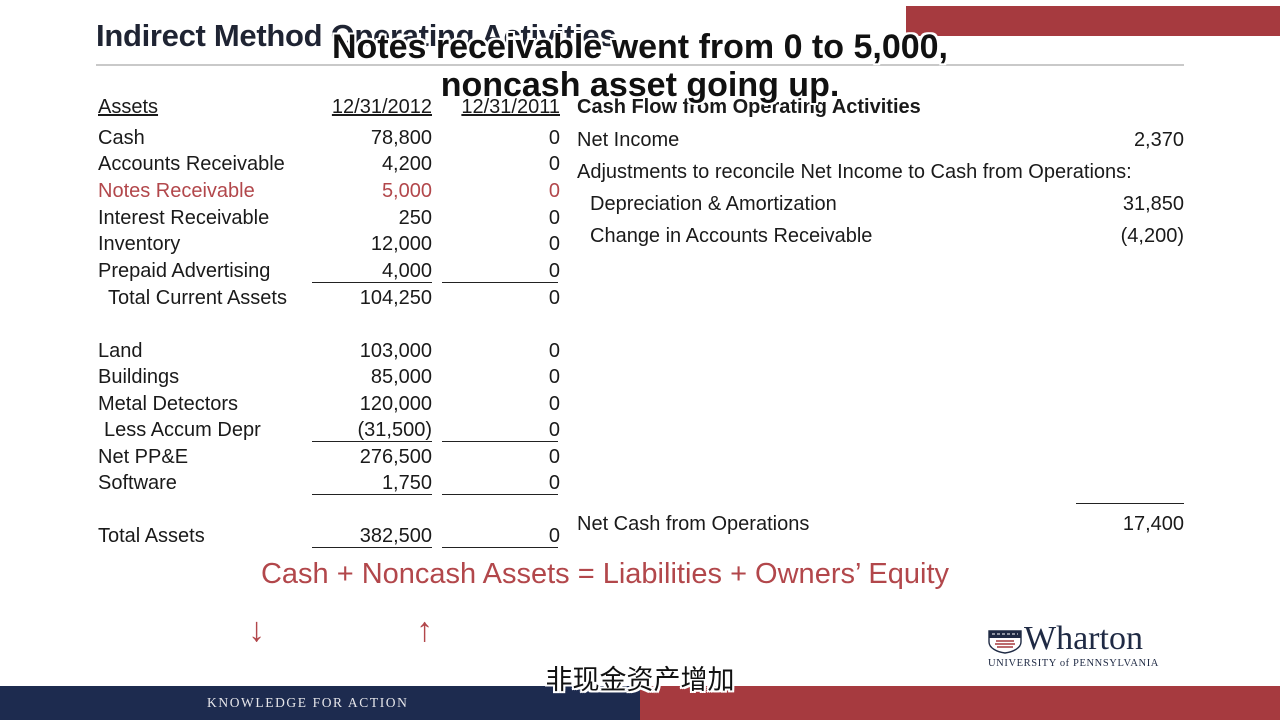 The width and height of the screenshot is (1280, 720). I want to click on row-value-2012: 78,800, so click(401, 138).